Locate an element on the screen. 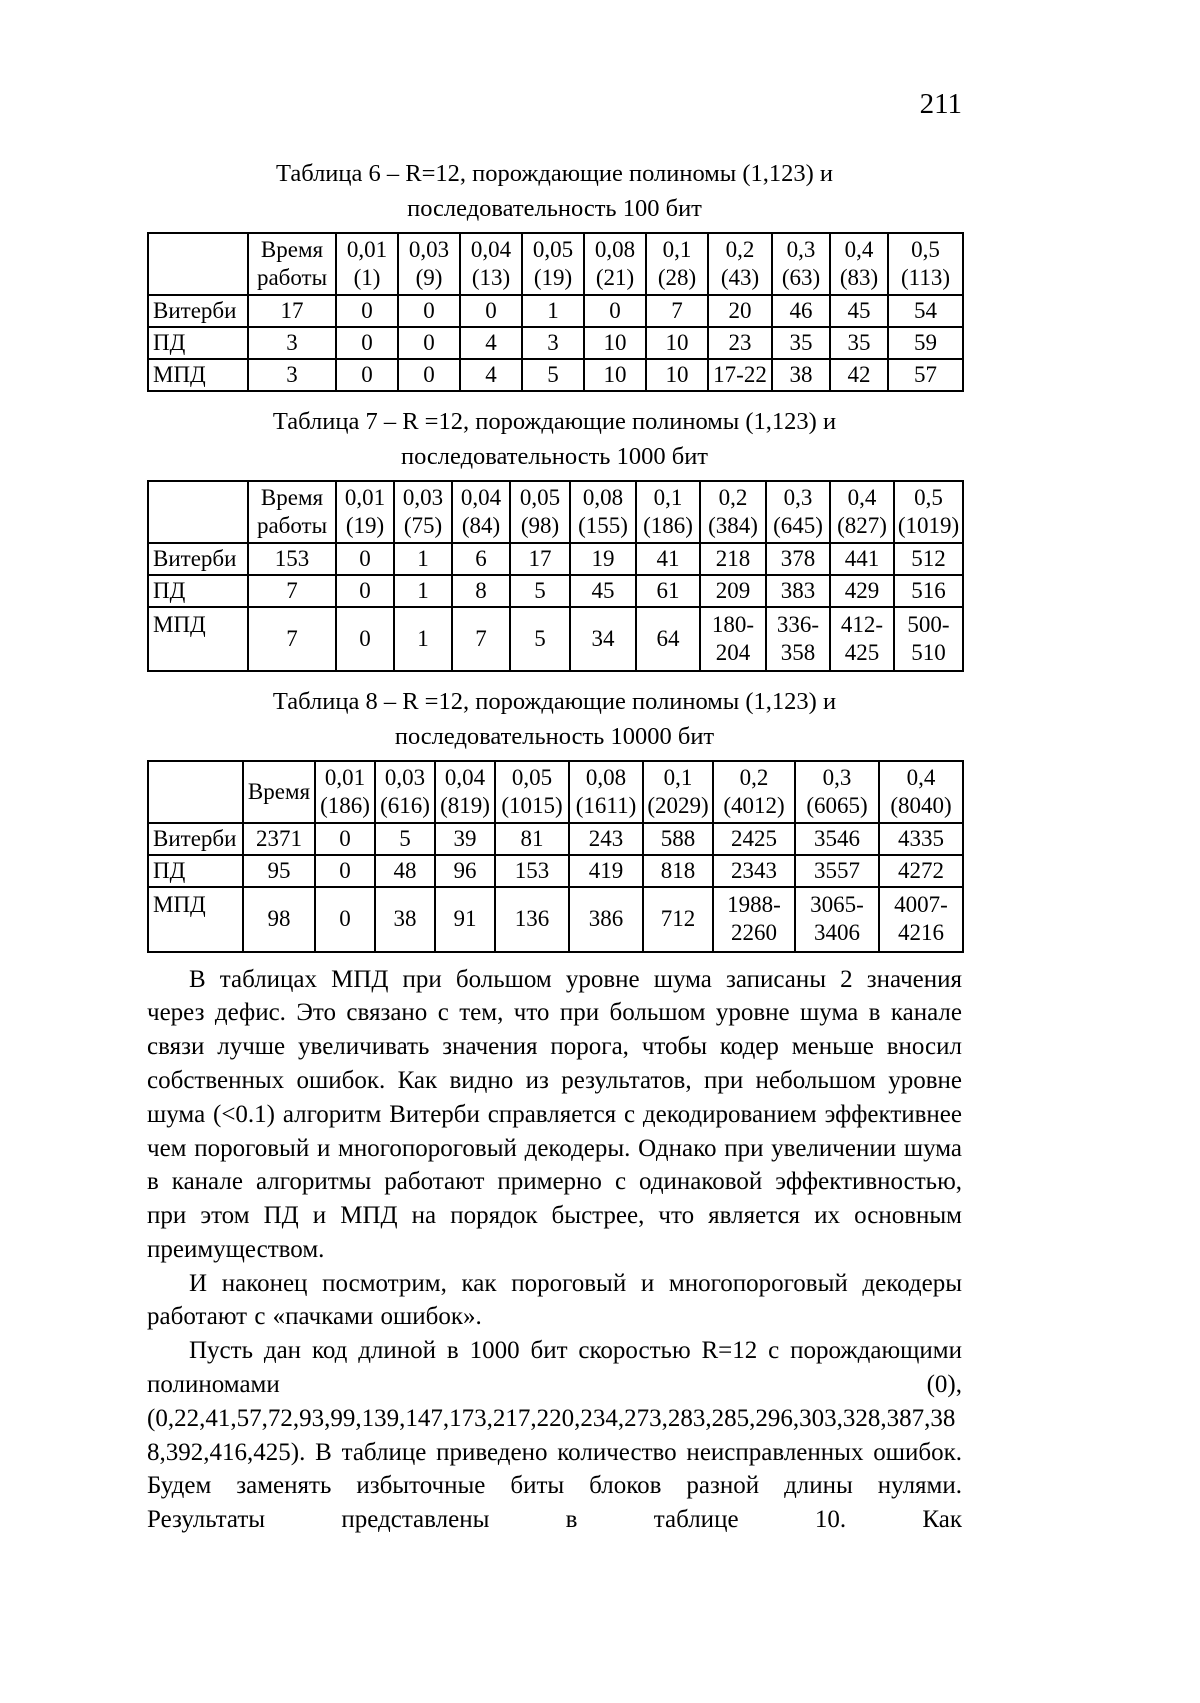  table-cell: 98 is located at coordinates (279, 919).